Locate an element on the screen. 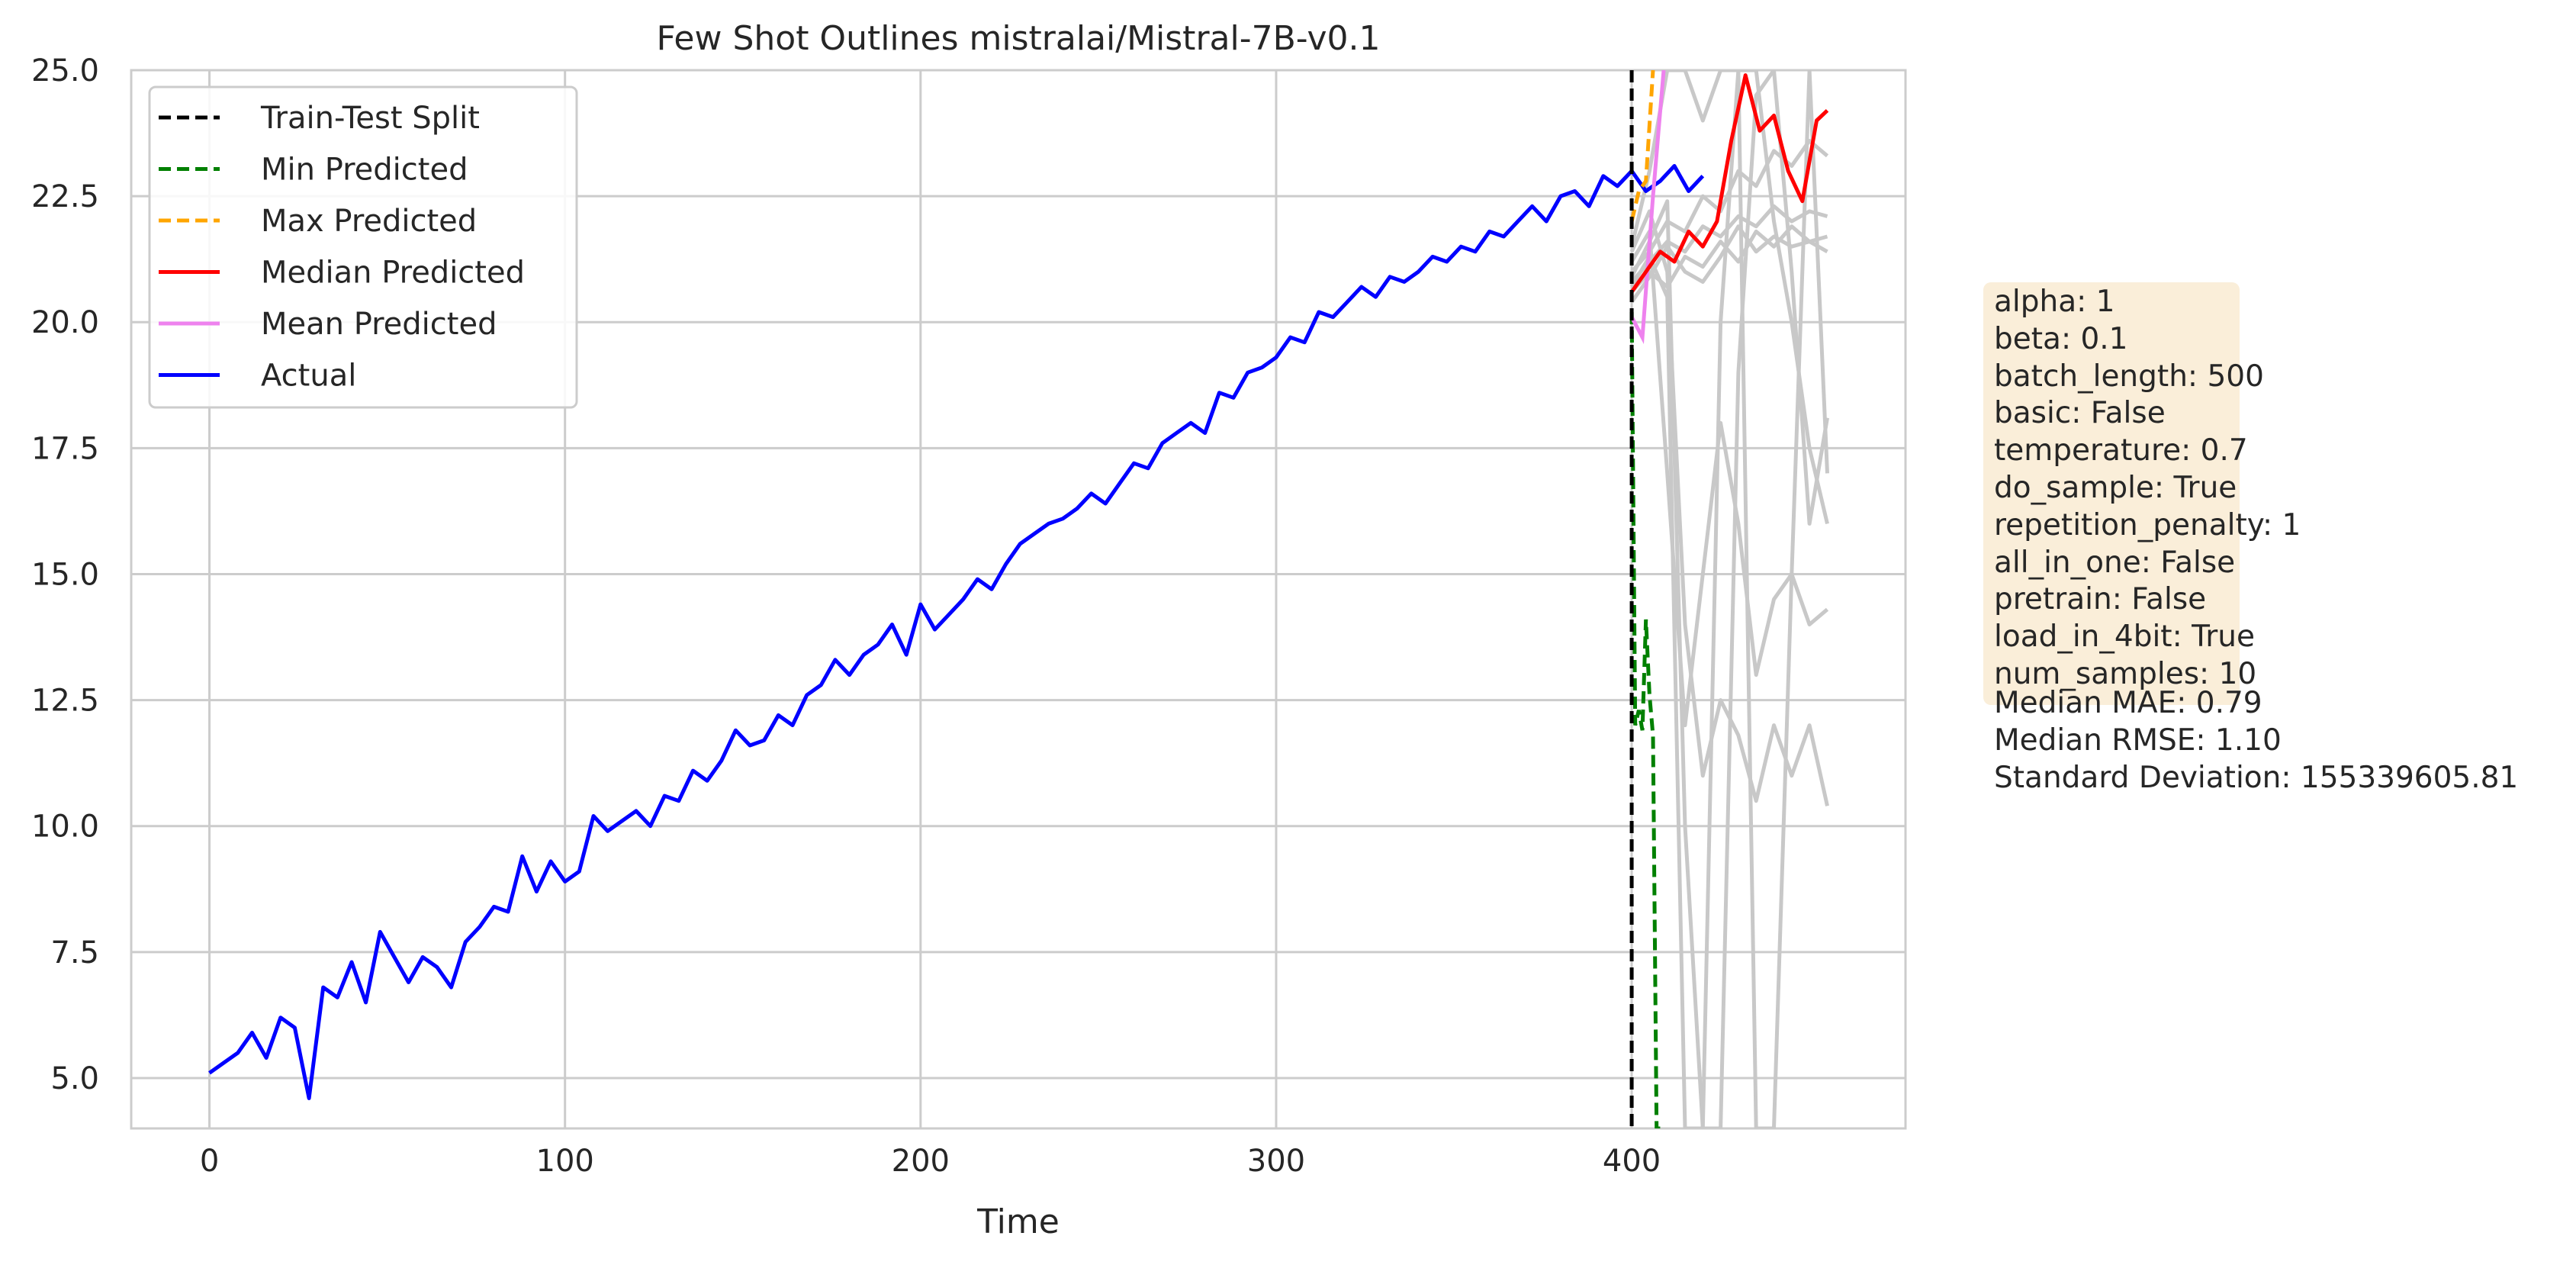 The image size is (2576, 1265). x-axis-label: Time is located at coordinates (1018, 1221).